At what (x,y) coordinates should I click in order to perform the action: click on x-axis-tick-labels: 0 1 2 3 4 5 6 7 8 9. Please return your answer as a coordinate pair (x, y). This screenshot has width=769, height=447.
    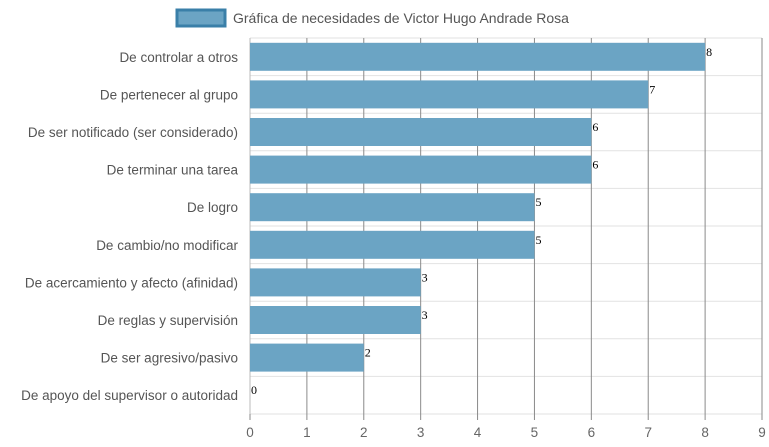
    Looking at the image, I should click on (506, 432).